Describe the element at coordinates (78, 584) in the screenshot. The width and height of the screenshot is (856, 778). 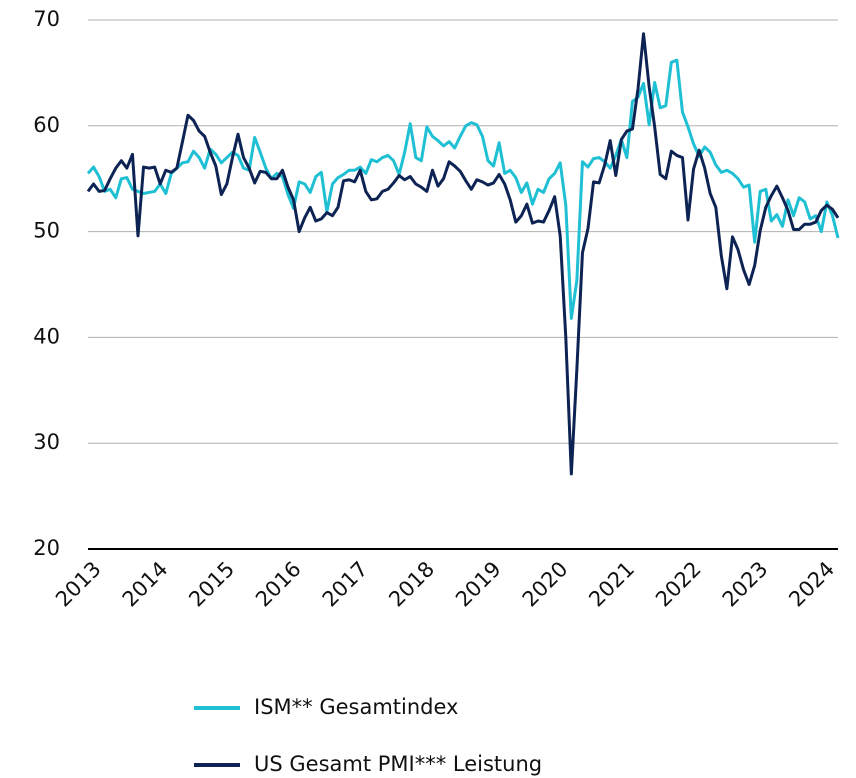
I see `x-tick-label: 2013` at that location.